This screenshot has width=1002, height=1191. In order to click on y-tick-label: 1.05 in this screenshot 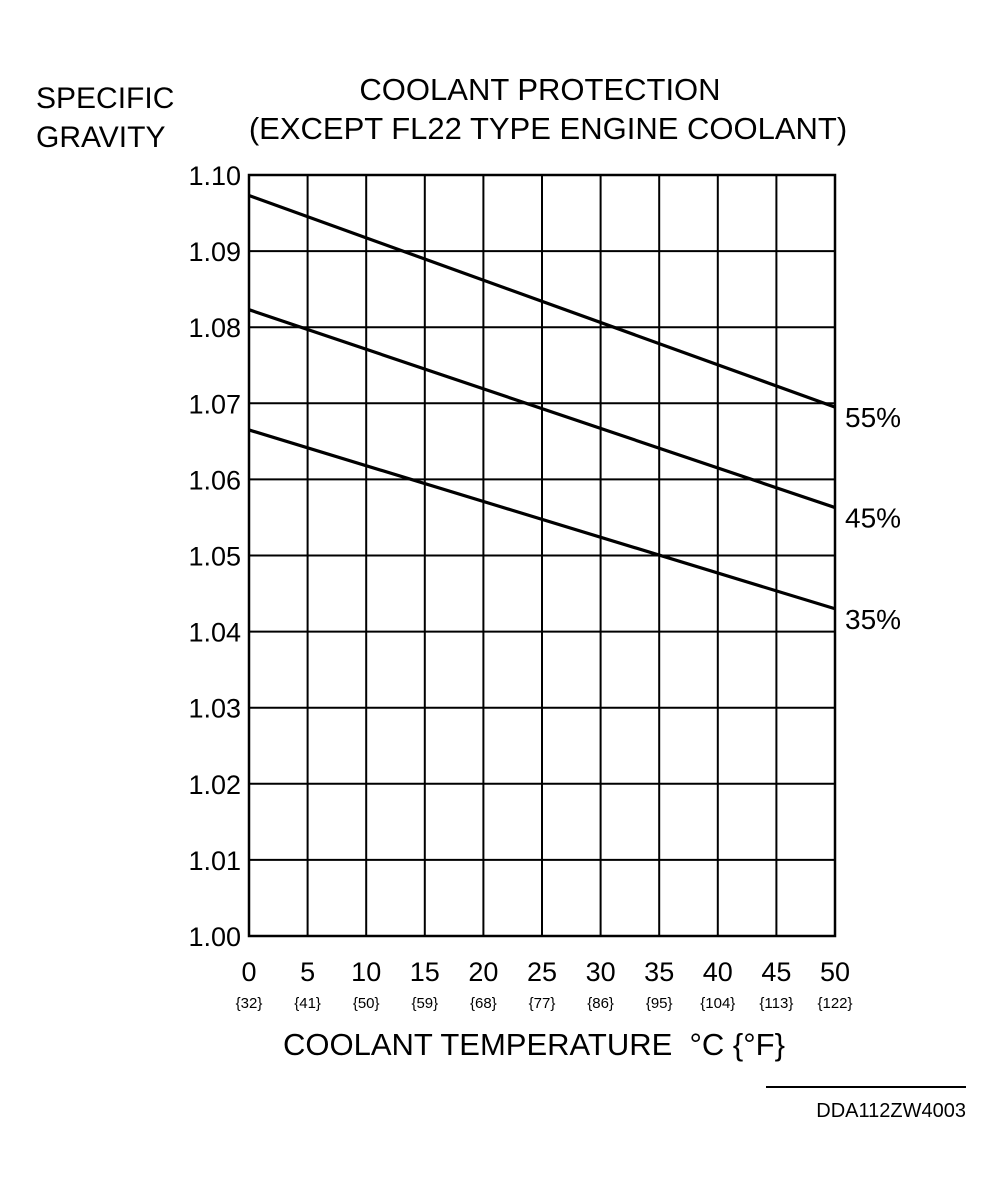, I will do `click(214, 557)`.